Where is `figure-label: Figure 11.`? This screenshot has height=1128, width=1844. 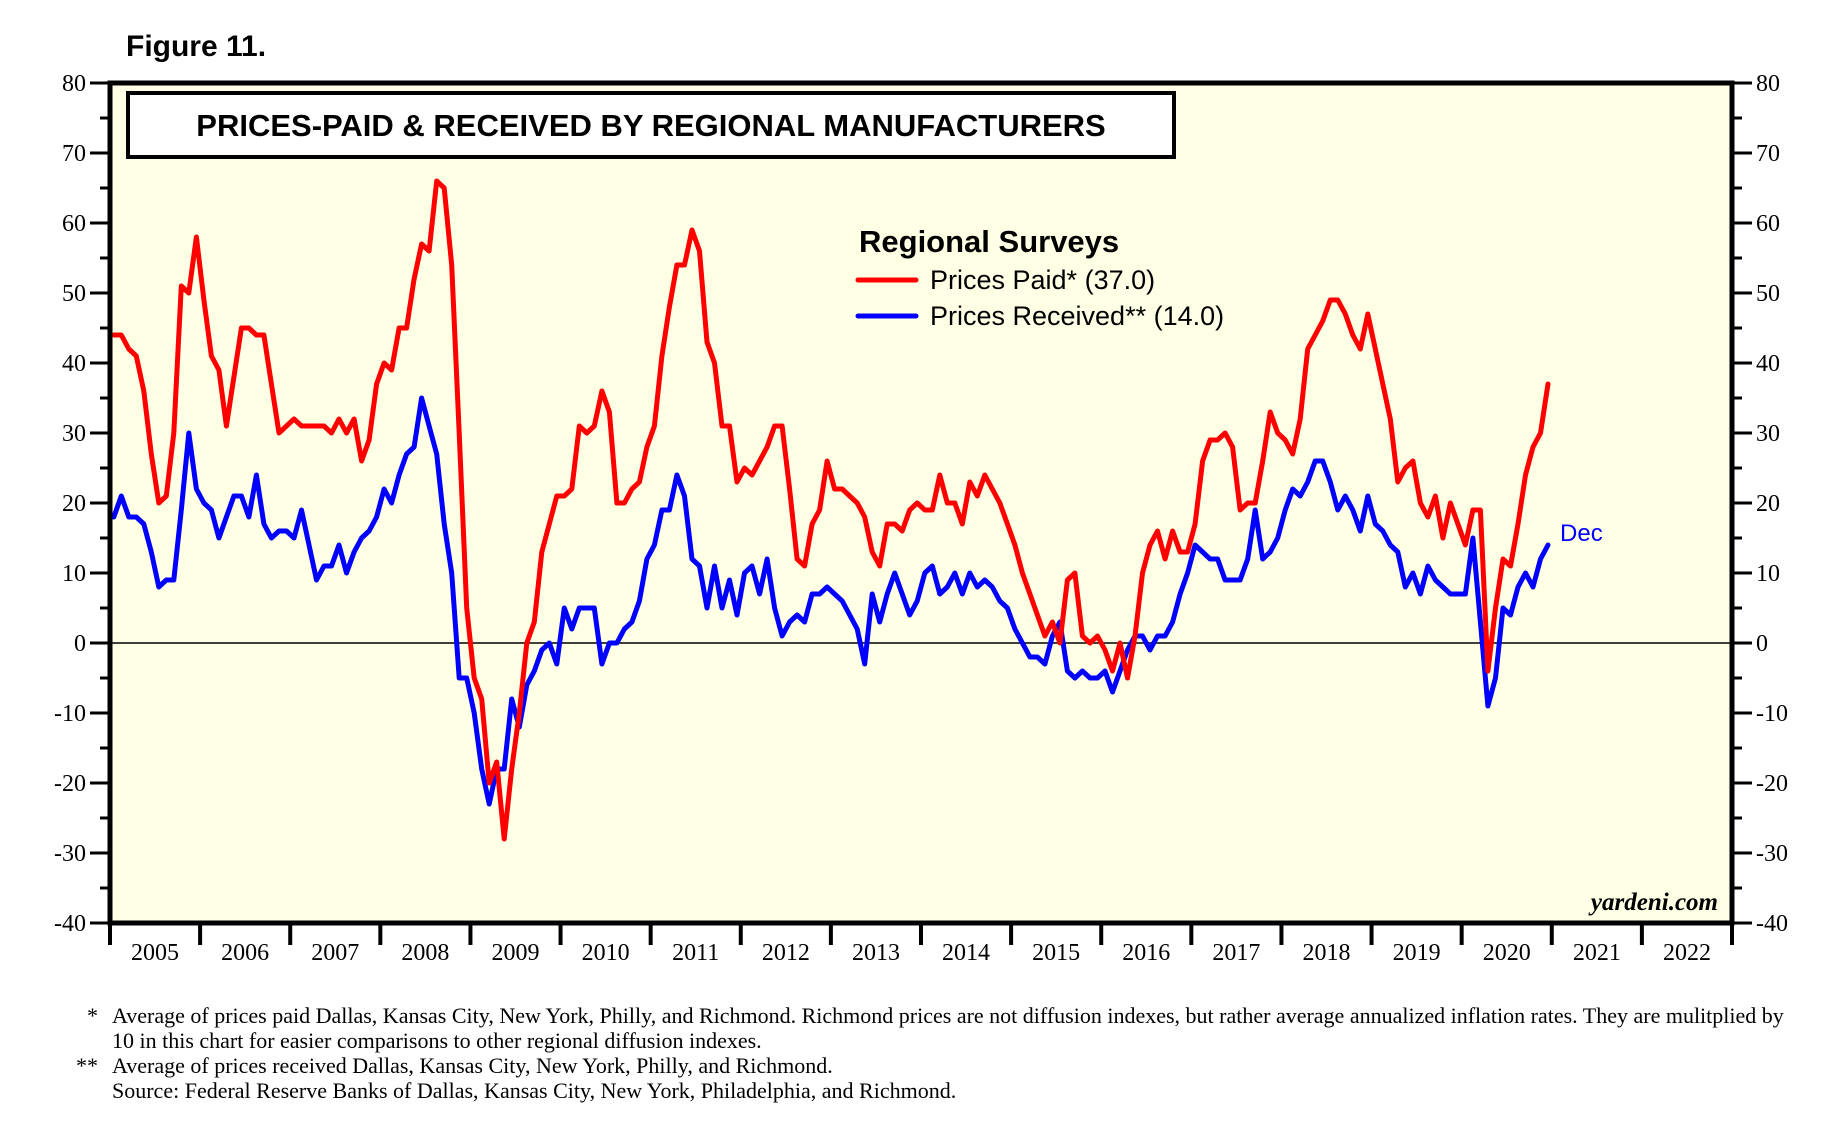
figure-label: Figure 11. is located at coordinates (196, 46).